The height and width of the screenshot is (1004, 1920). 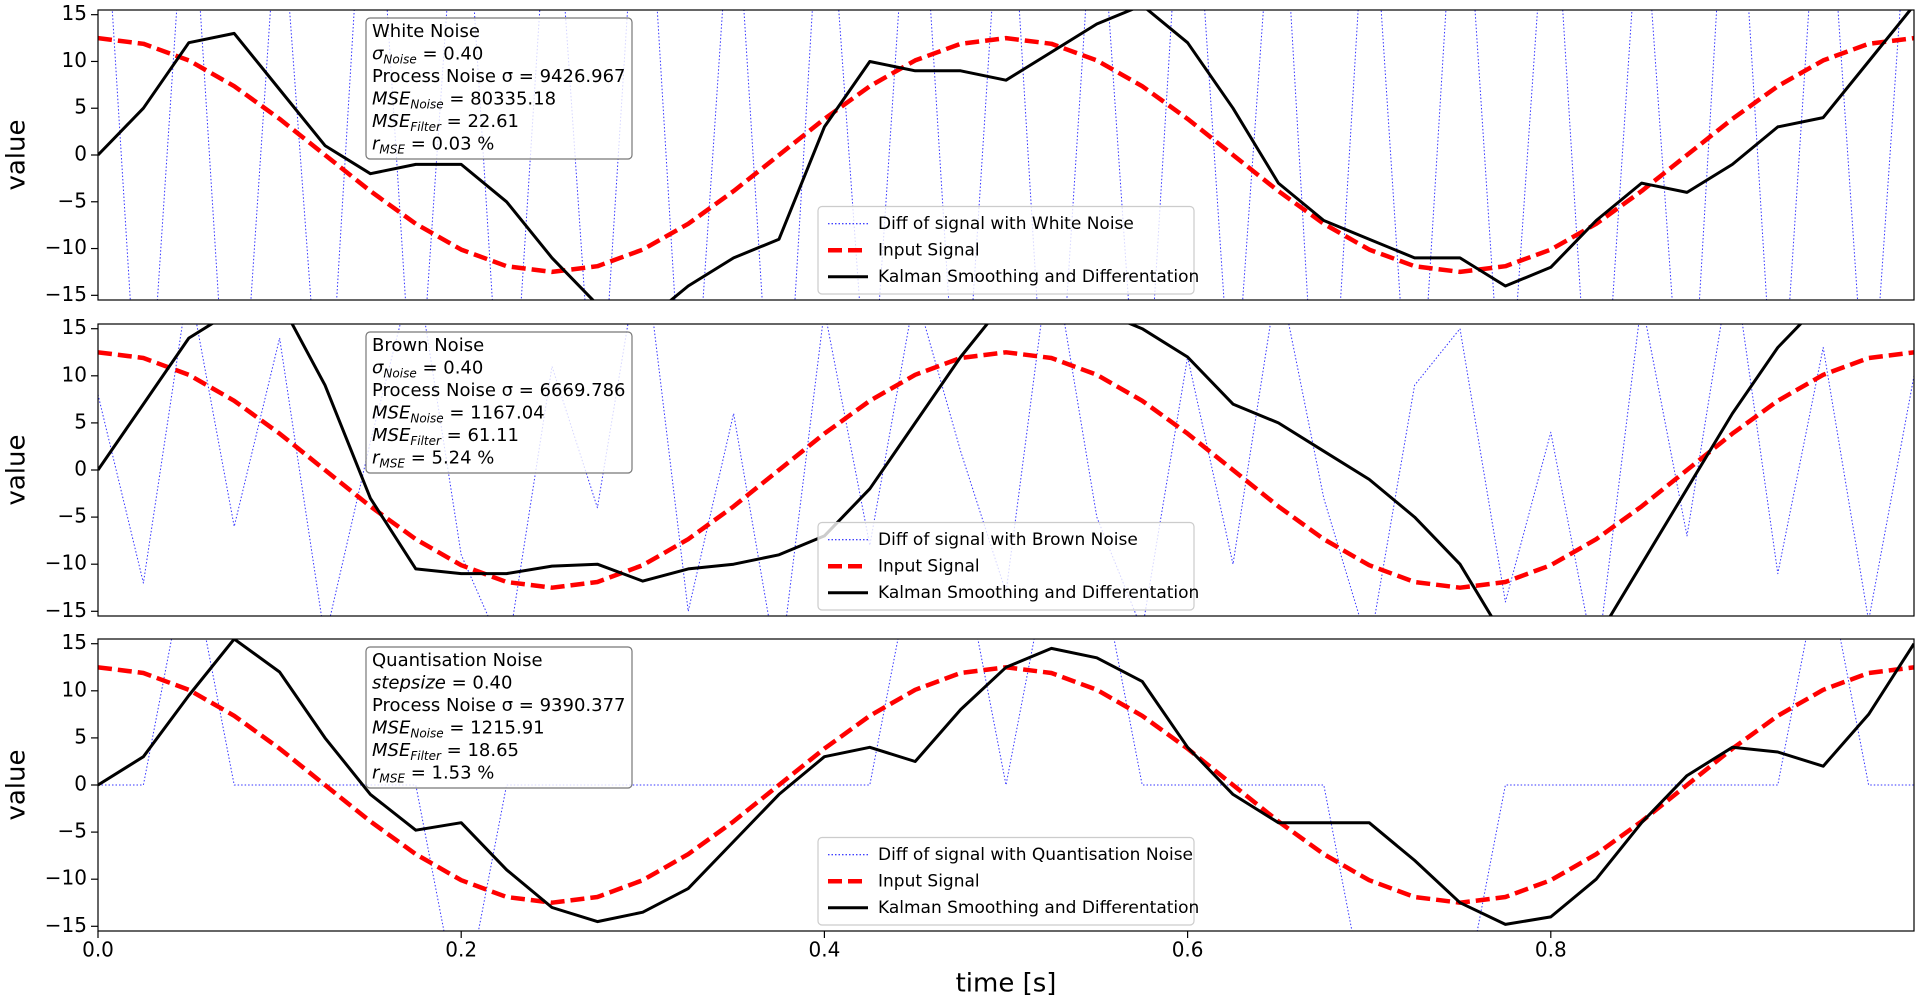 I want to click on x-tick-label: 0.4, so click(x=824, y=950).